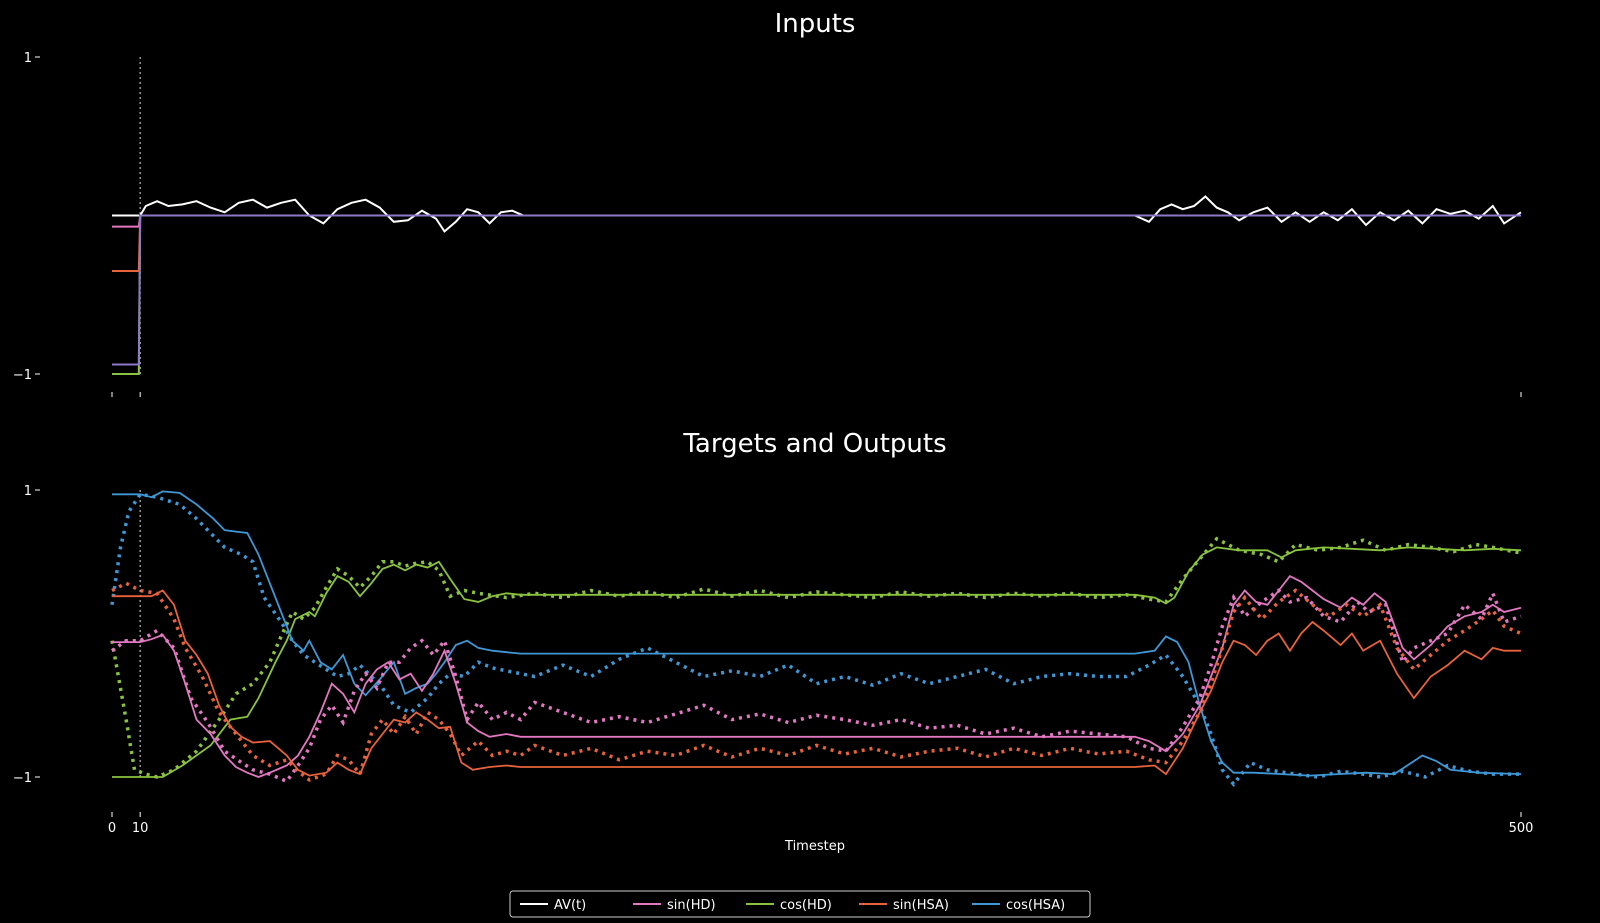  I want to click on legend-label-av-t: AV(t), so click(570, 905).